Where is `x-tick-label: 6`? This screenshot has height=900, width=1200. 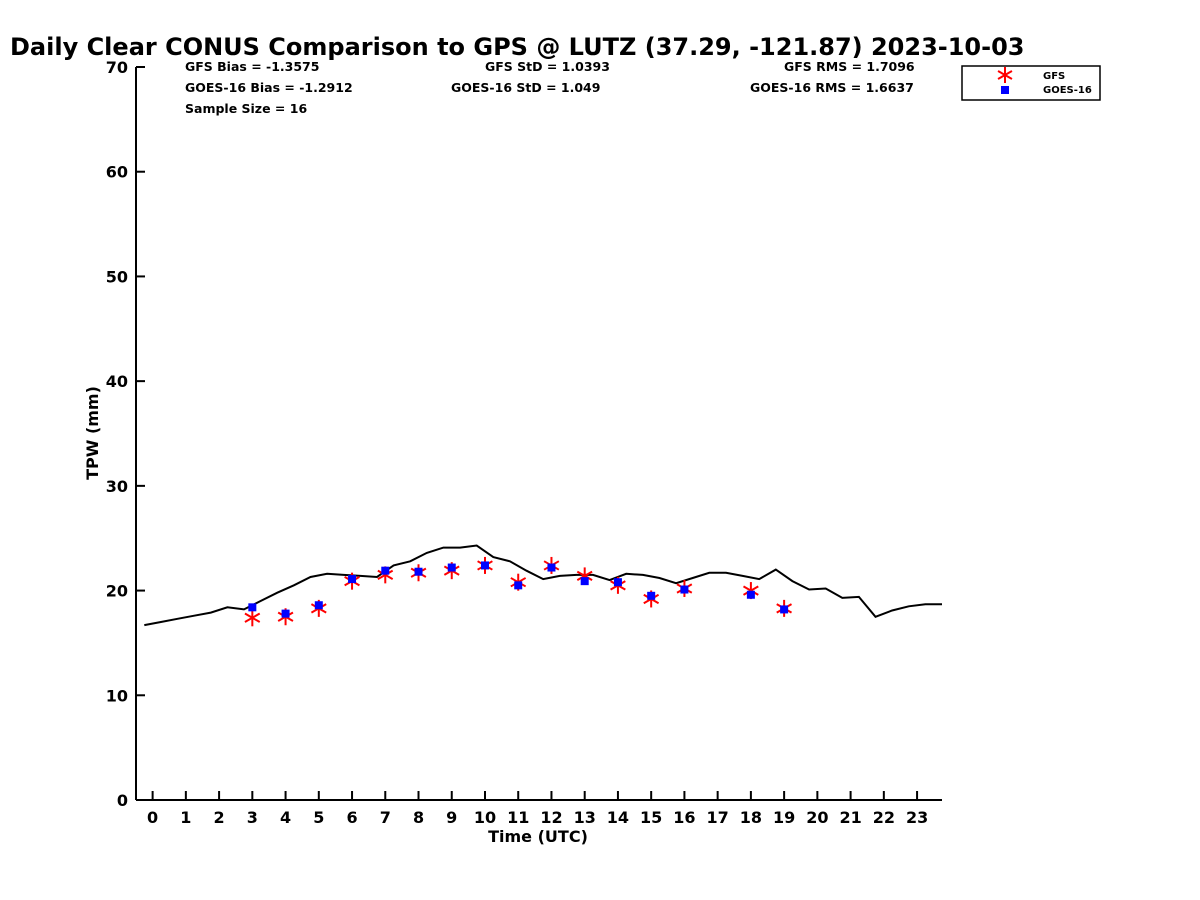
x-tick-label: 6 is located at coordinates (351, 817).